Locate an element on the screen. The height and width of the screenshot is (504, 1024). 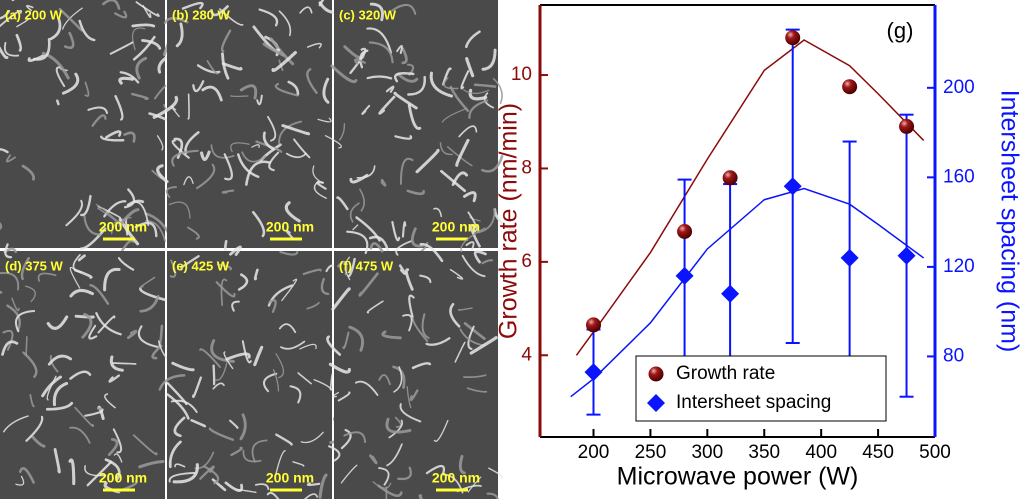
x-tick-label: 200 is located at coordinates (594, 452).